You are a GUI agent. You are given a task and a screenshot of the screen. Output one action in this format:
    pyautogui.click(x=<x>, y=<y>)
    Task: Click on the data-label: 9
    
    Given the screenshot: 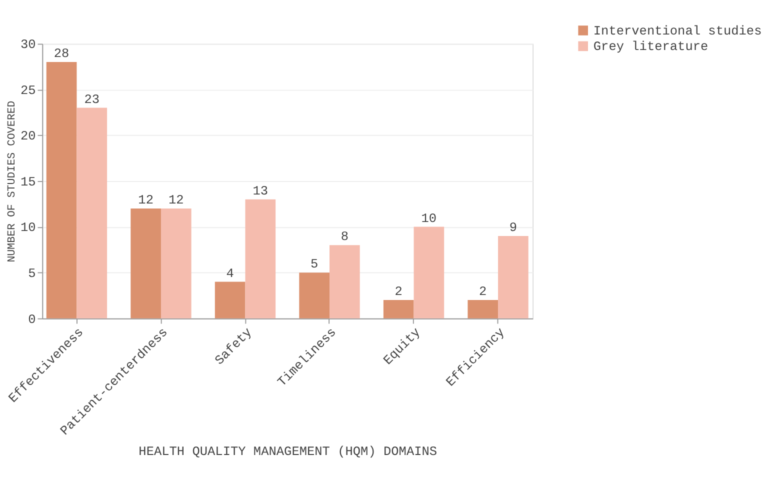 What is the action you would take?
    pyautogui.click(x=513, y=228)
    